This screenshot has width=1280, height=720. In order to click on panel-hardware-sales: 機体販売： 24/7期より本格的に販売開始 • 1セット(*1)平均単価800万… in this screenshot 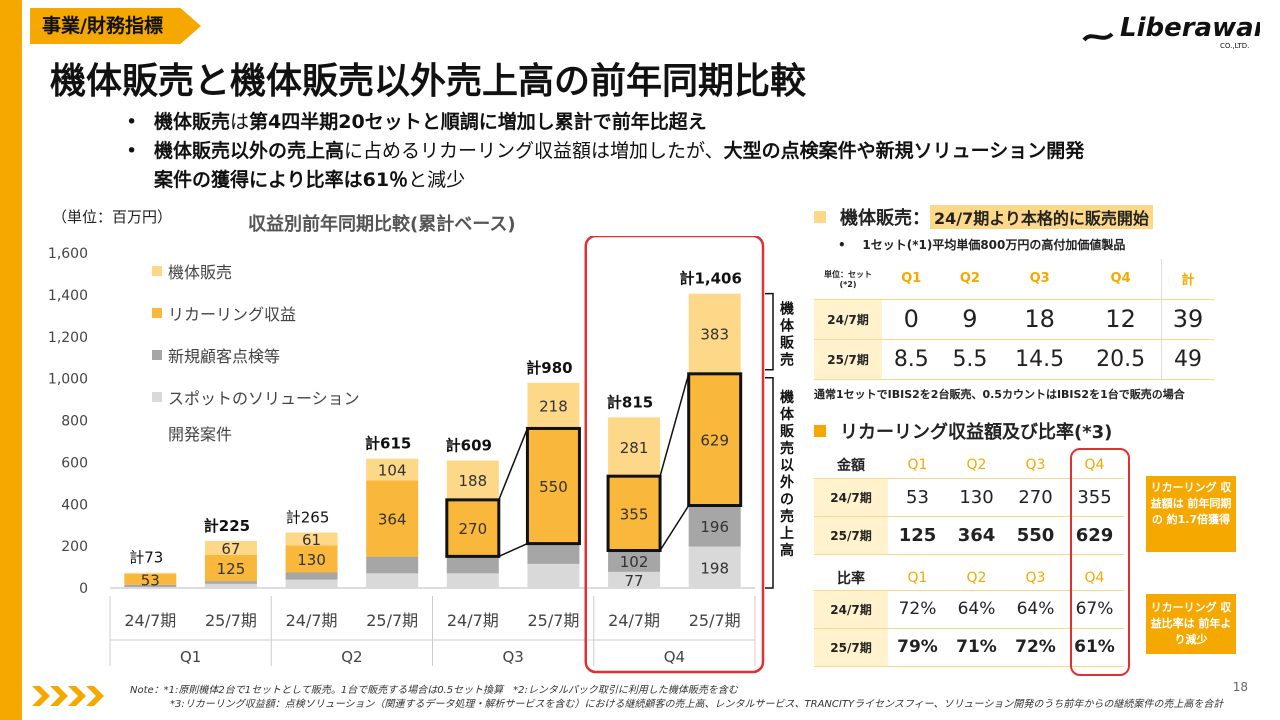, I will do `click(1039, 303)`.